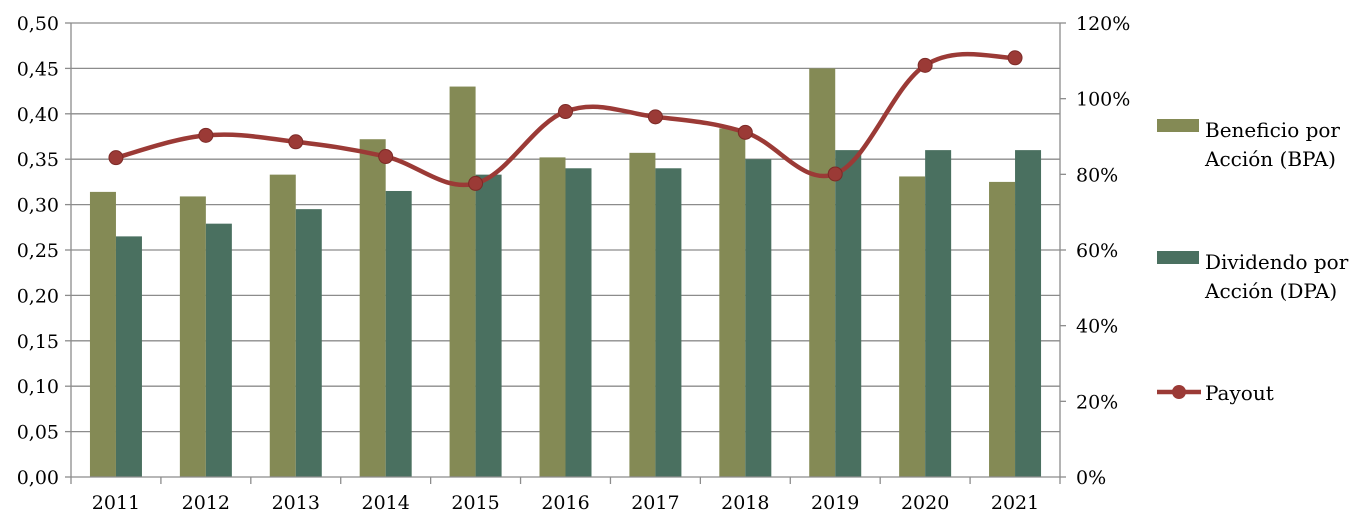  I want to click on bpa-bar-2015, so click(462, 281).